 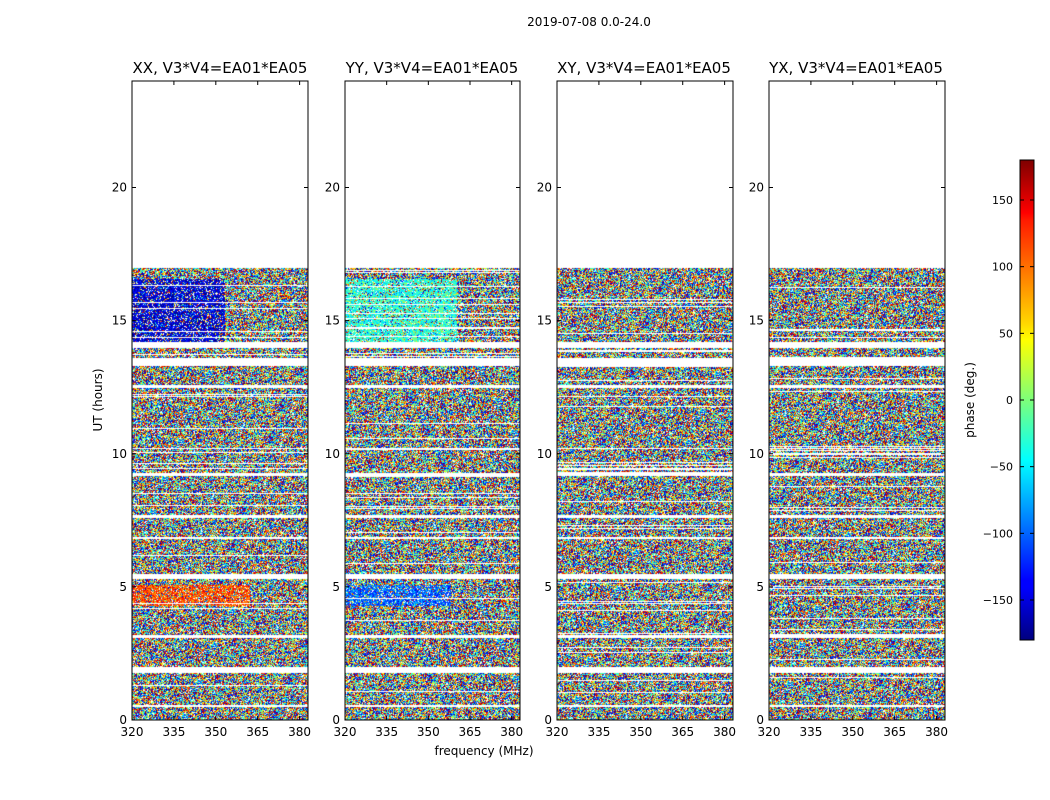 I want to click on colorbar-tick-label: −150, so click(x=998, y=600).